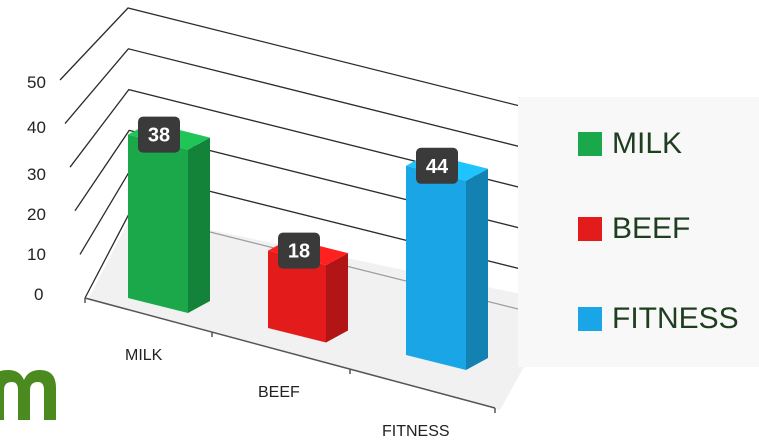  I want to click on x-axis-line, so click(290, 353).